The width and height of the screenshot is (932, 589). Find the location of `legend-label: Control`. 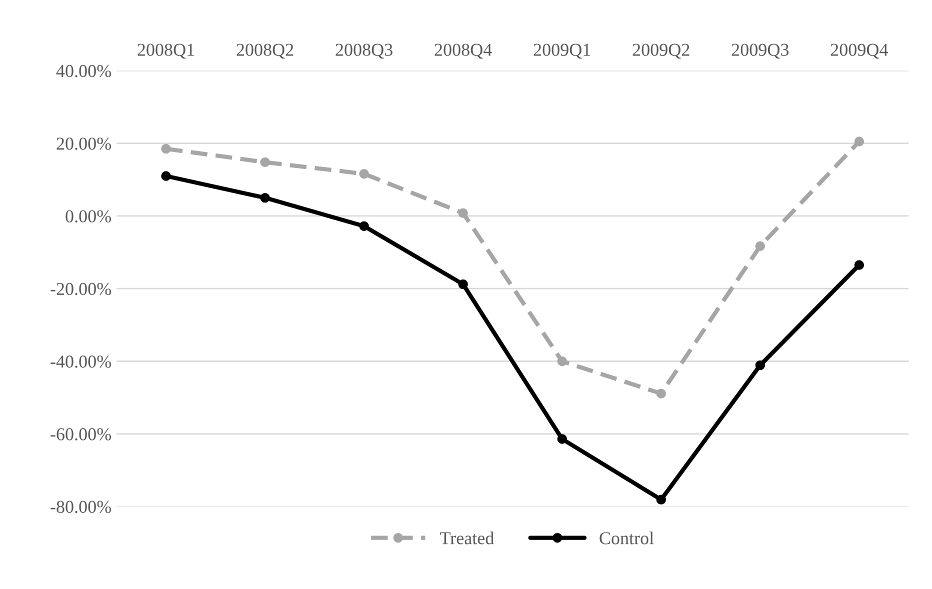

legend-label: Control is located at coordinates (627, 538).